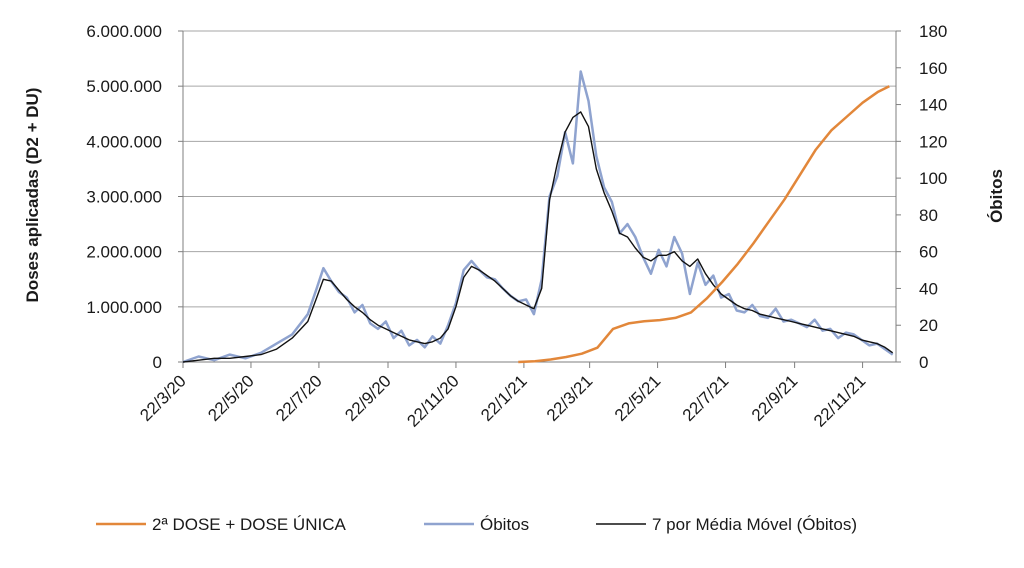 This screenshot has width=1024, height=568. Describe the element at coordinates (928, 288) in the screenshot. I see `right-tick-label: 40` at that location.